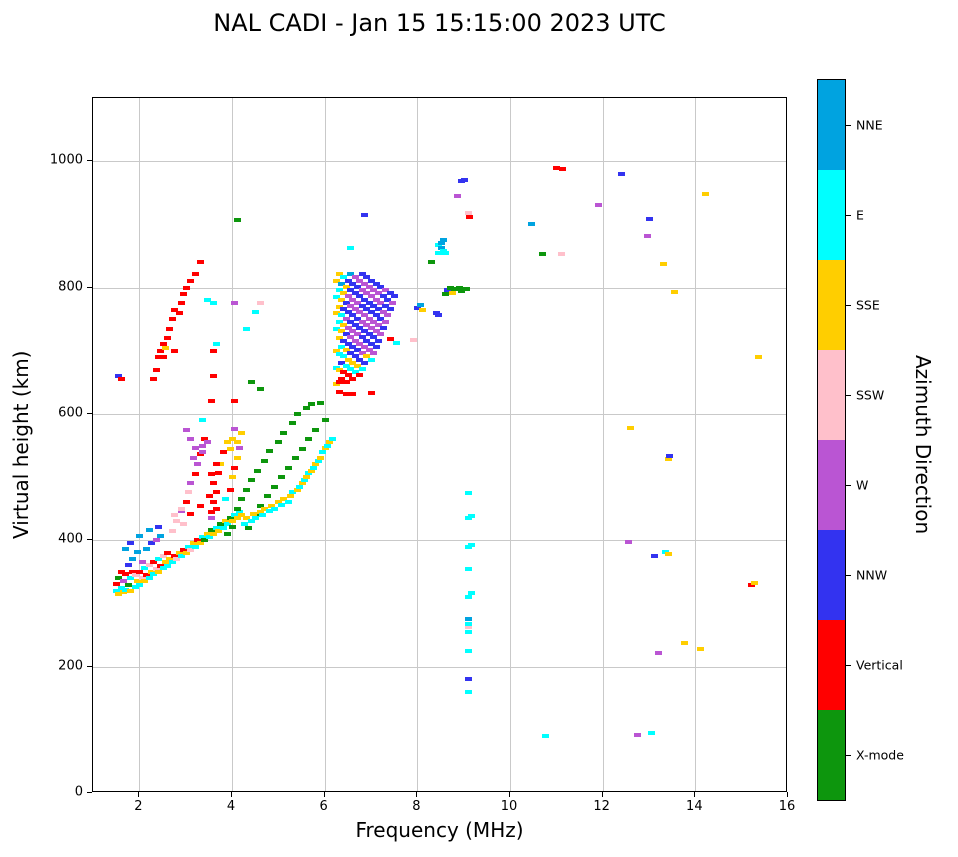  Describe the element at coordinates (872, 575) in the screenshot. I see `colorbar-label: NNW` at that location.